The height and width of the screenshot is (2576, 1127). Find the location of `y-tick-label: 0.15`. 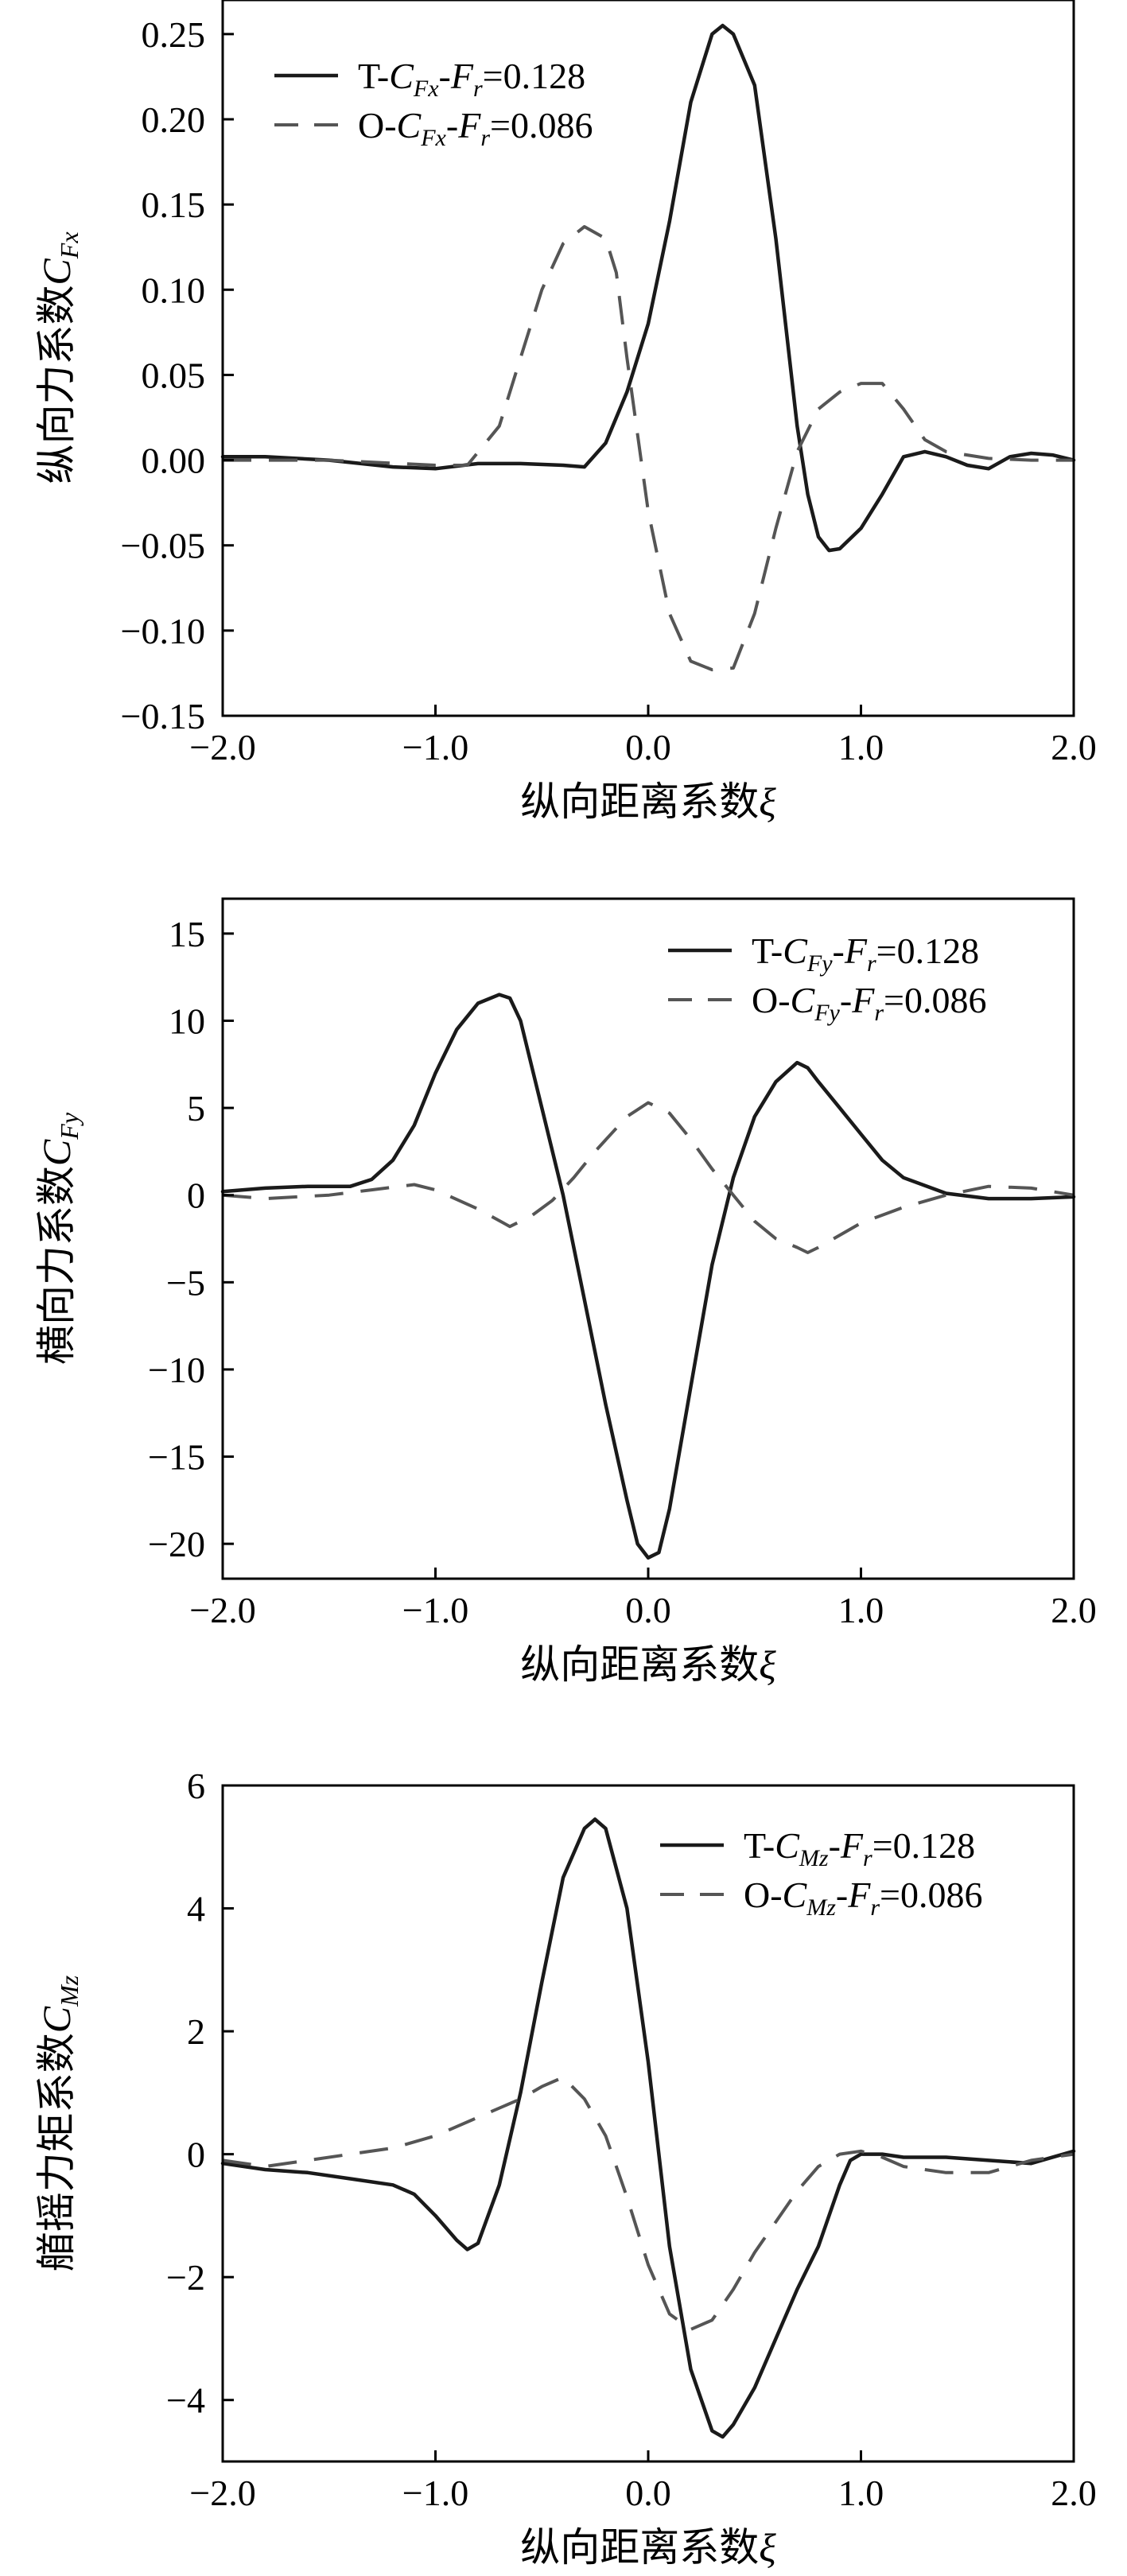

y-tick-label: 0.15 is located at coordinates (174, 205).